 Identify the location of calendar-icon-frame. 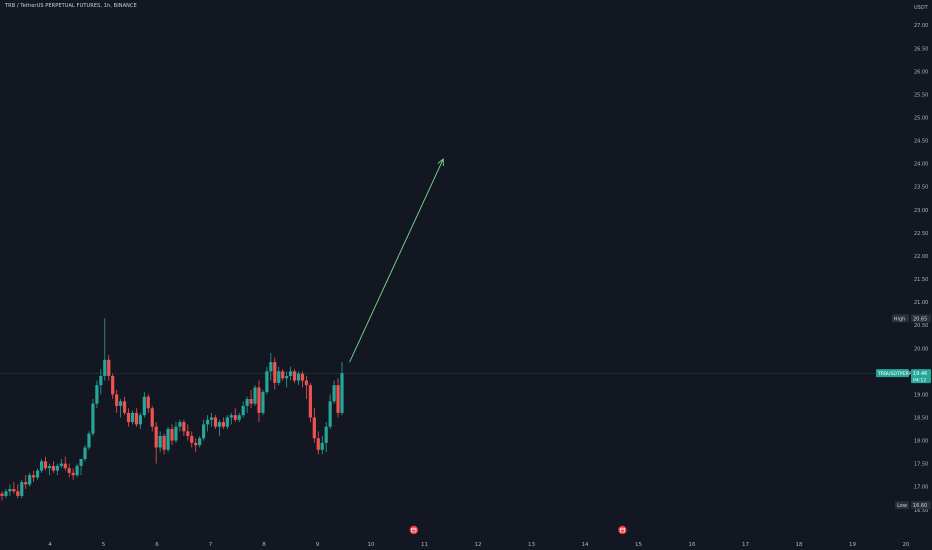
(414, 530).